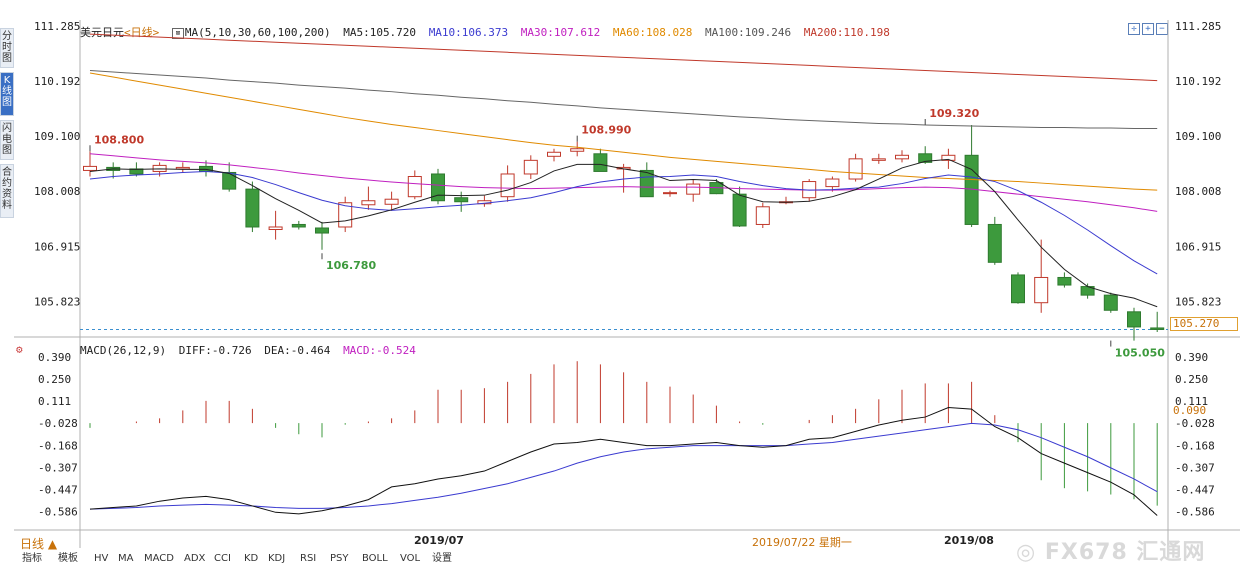 The height and width of the screenshot is (585, 1240). What do you see at coordinates (606, 130) in the screenshot?
I see `annotation-label: 108.990` at bounding box center [606, 130].